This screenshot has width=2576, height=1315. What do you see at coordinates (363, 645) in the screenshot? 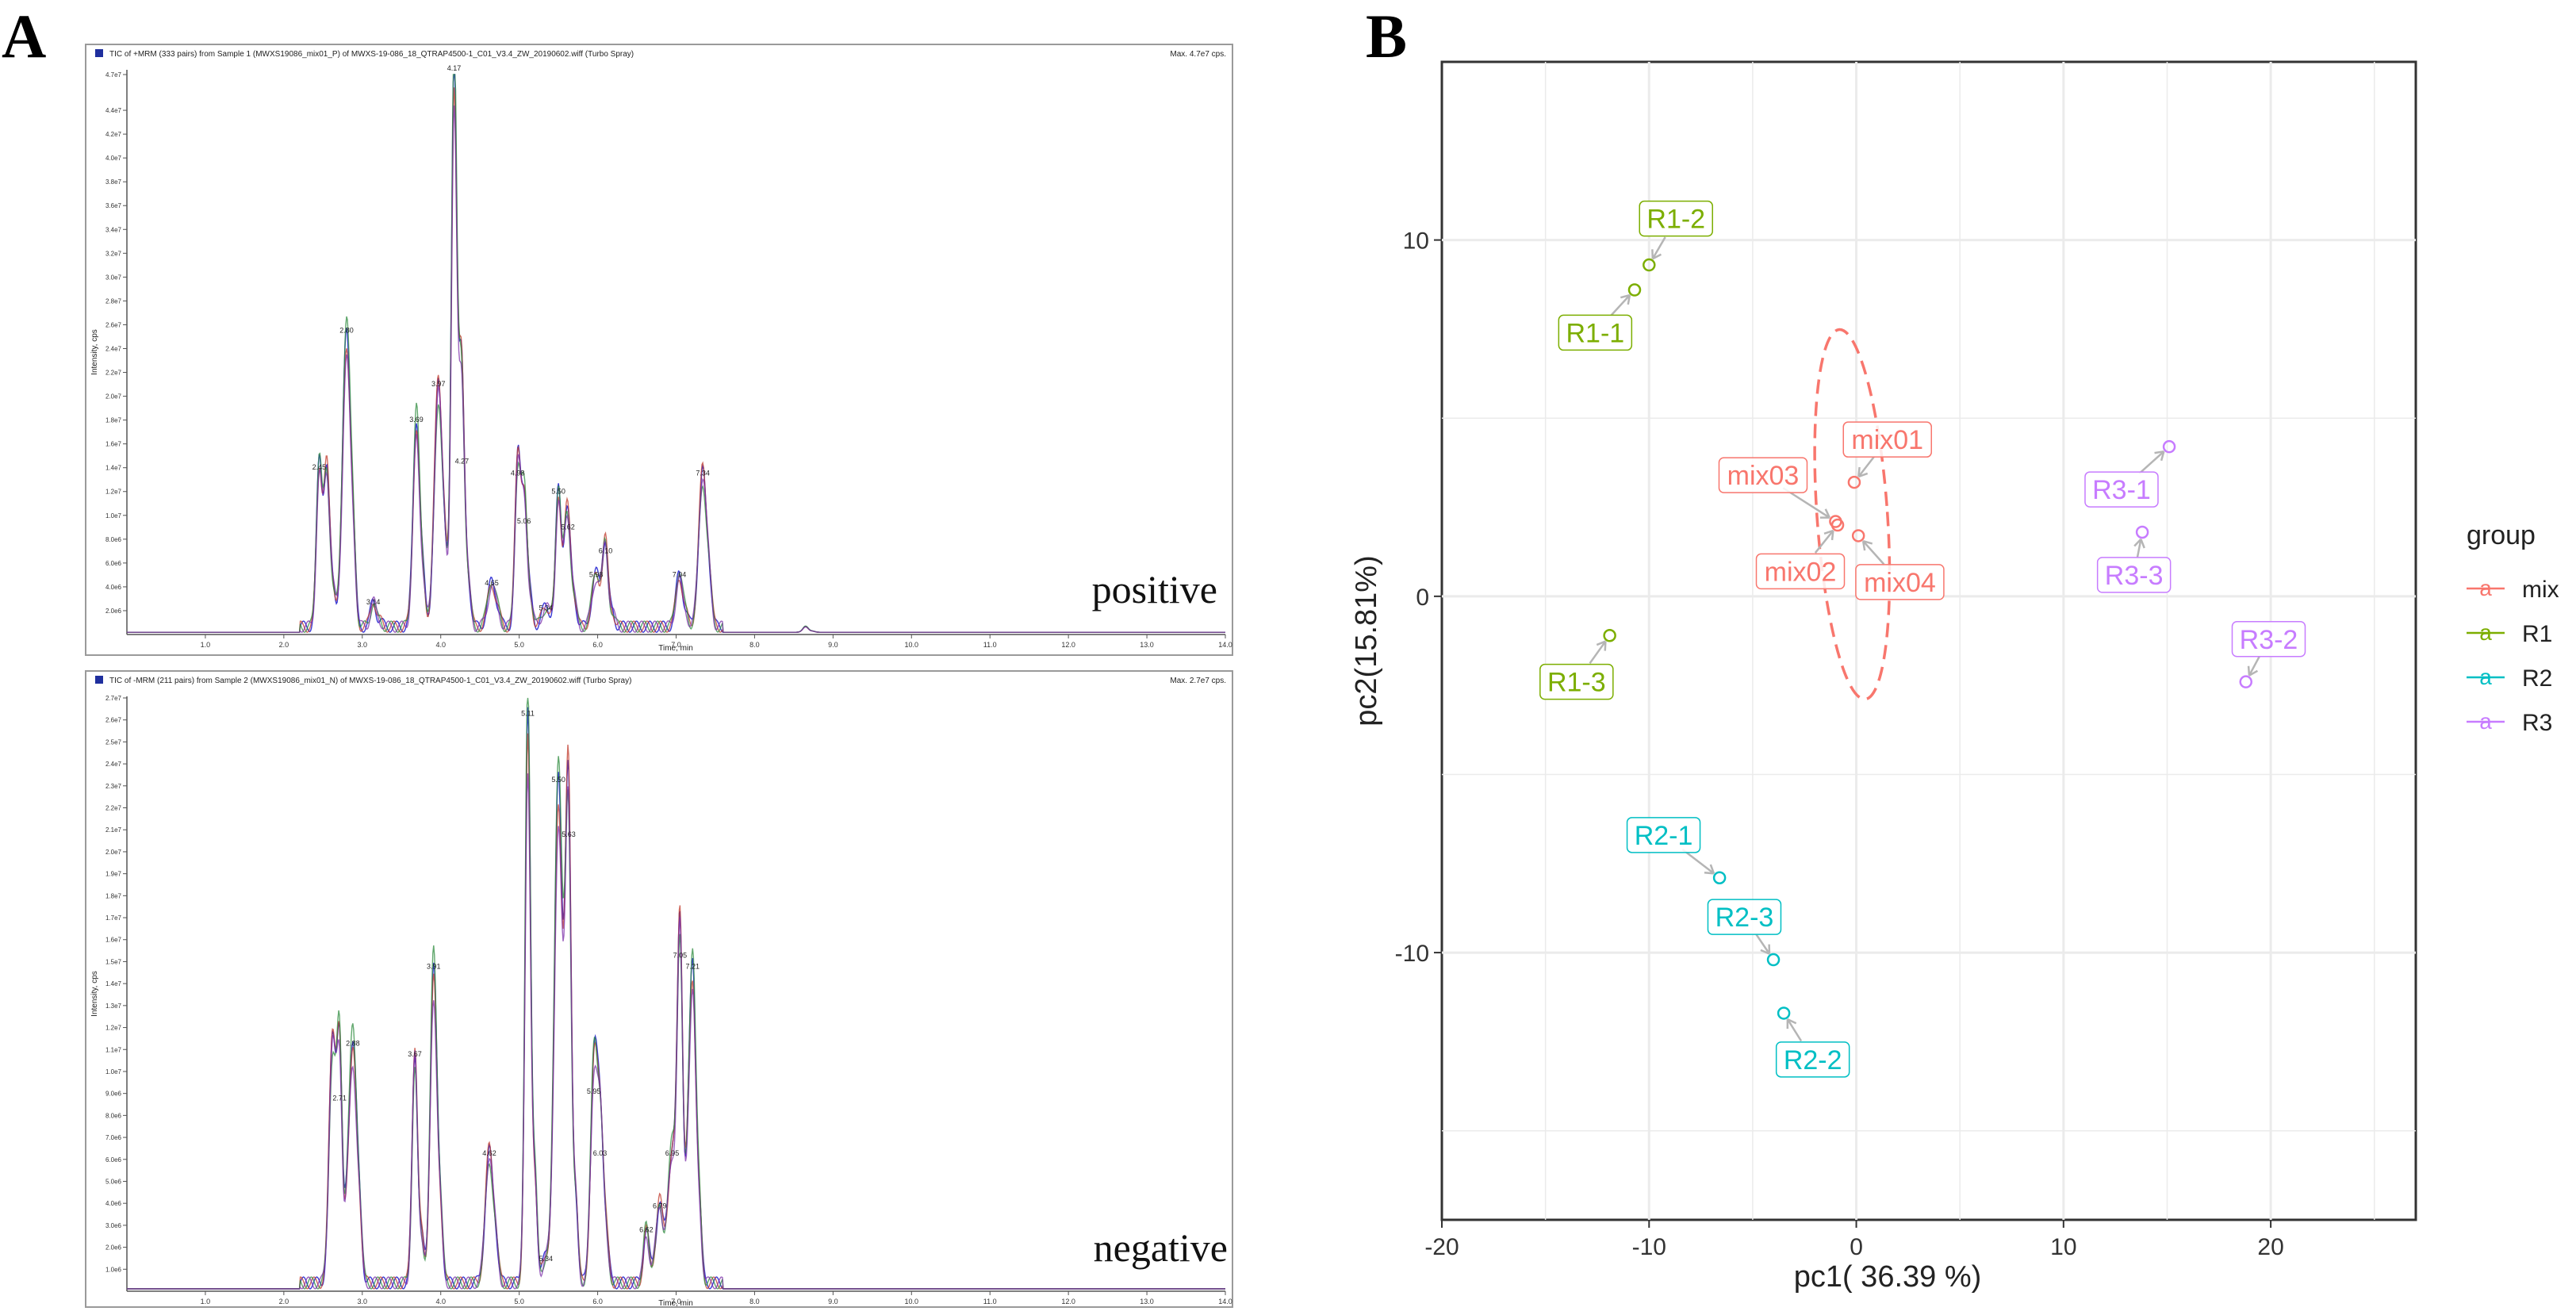
I see `pos-x-tick-label: 3.0` at bounding box center [363, 645].